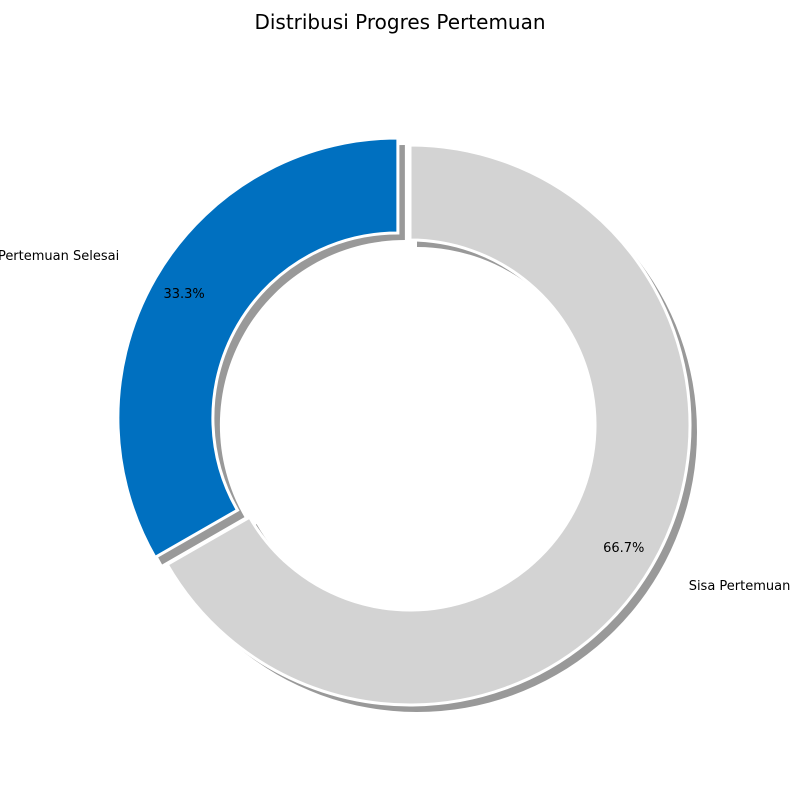  What do you see at coordinates (183, 294) in the screenshot?
I see `pct-label-pertemuan-selesai: 33.3%` at bounding box center [183, 294].